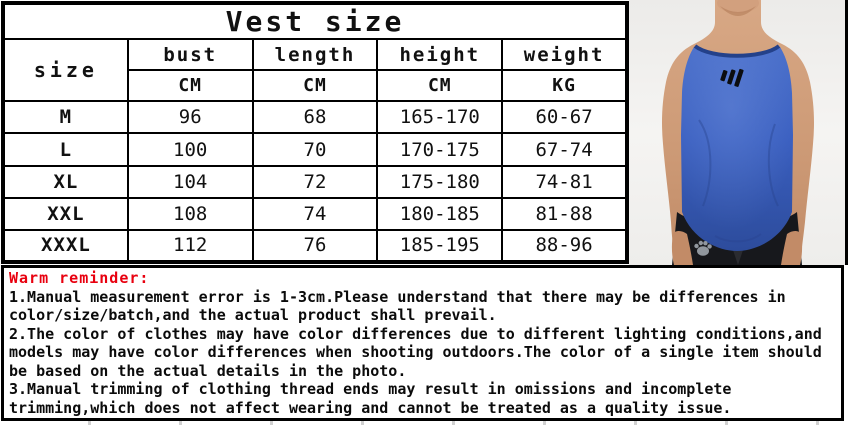  Describe the element at coordinates (315, 21) in the screenshot. I see `page-title: Vest size` at that location.